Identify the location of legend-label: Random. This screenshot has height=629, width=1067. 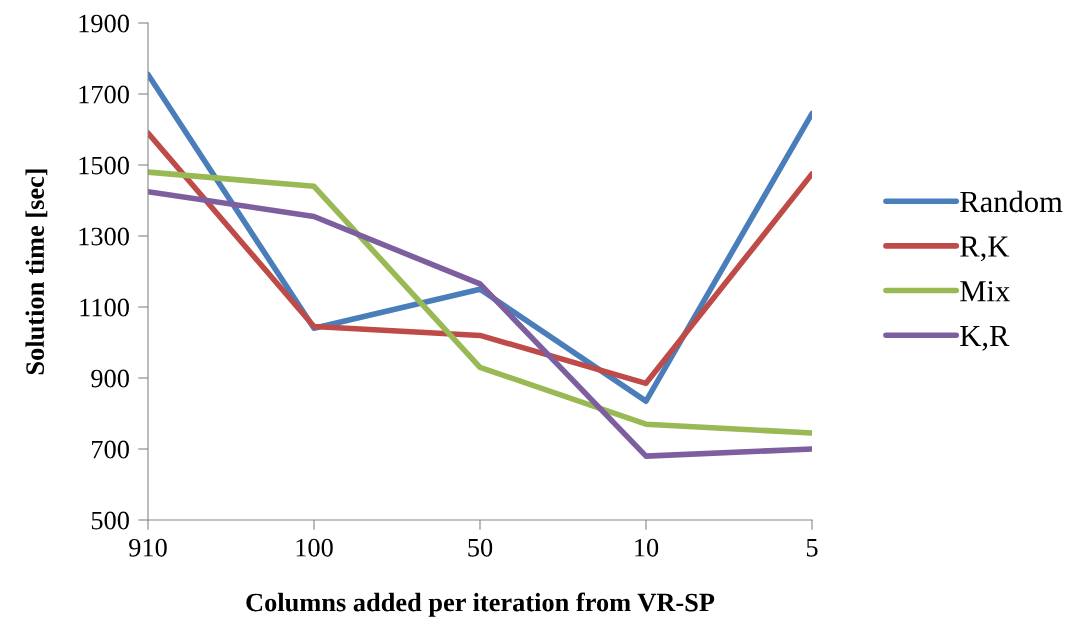
(1011, 201).